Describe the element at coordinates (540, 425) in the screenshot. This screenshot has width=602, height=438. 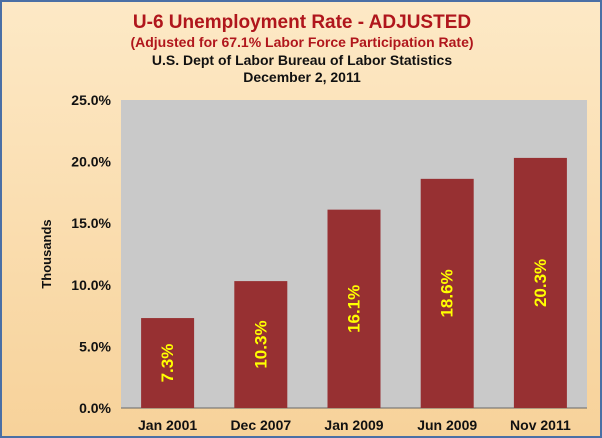
I see `x-category-label: Nov 2011` at that location.